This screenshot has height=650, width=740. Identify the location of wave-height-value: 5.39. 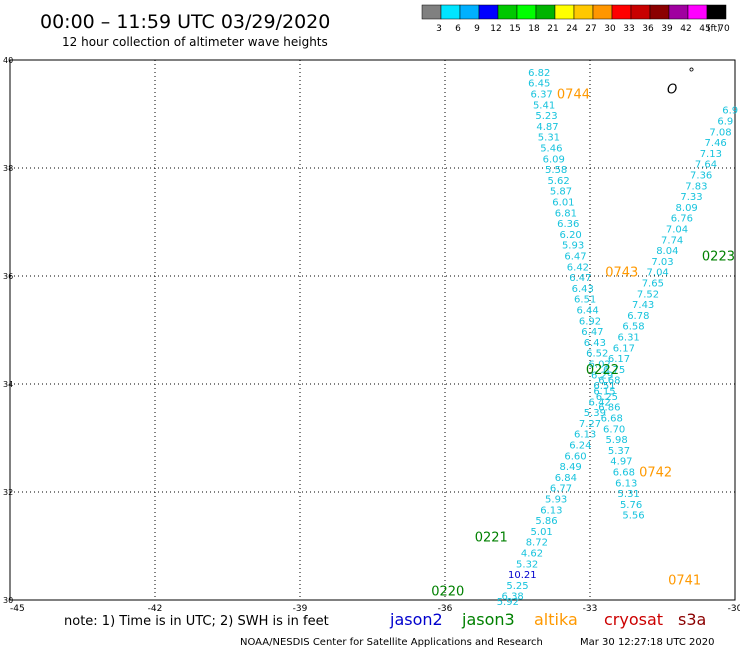
(595, 413).